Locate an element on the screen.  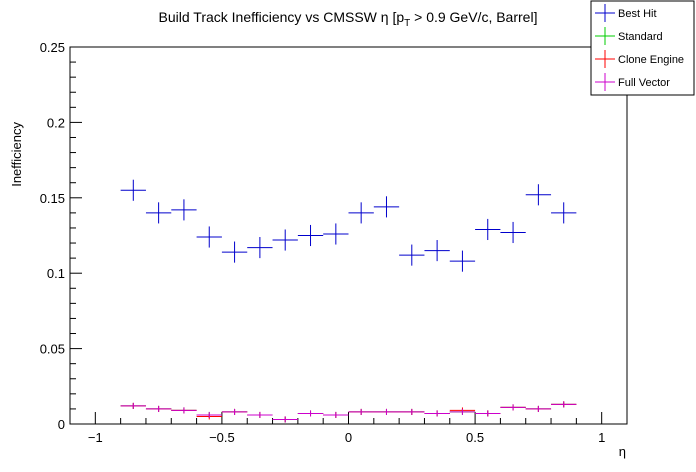
legend-label: Standard is located at coordinates (640, 37).